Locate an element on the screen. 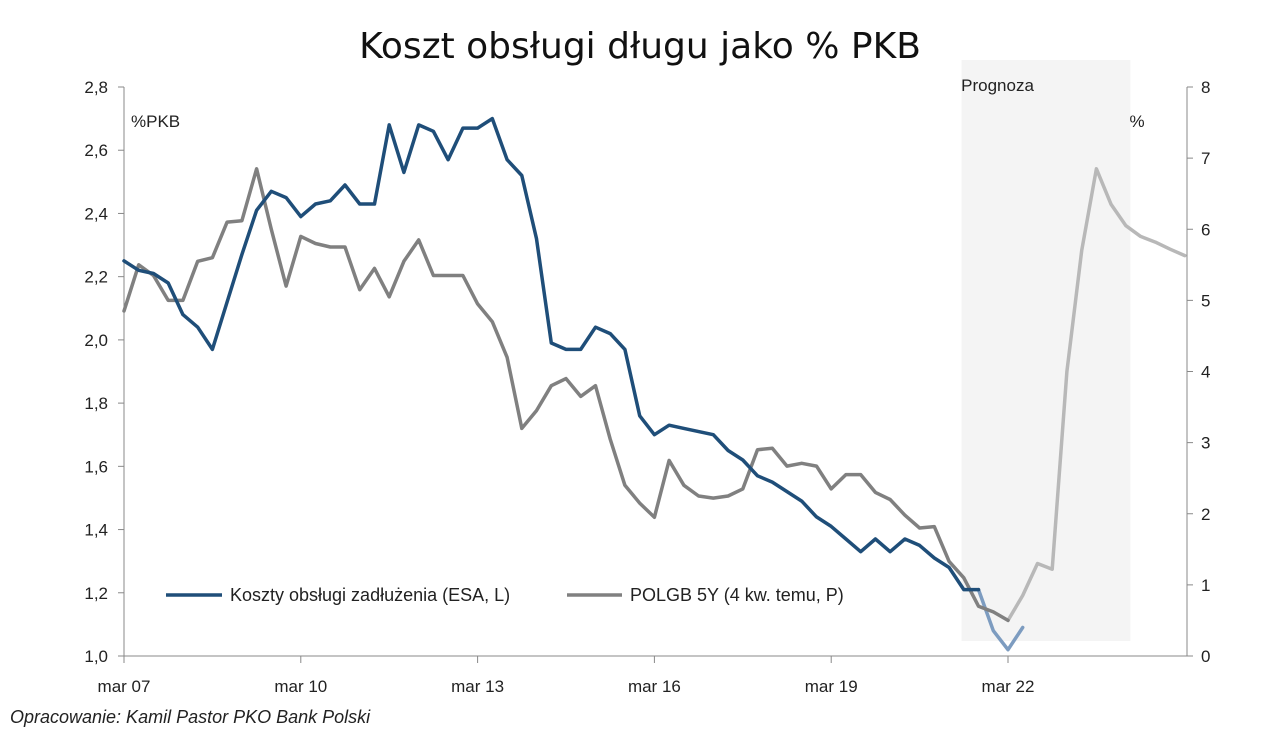 This screenshot has width=1280, height=731. left-tick-label: 1,8 is located at coordinates (96, 403).